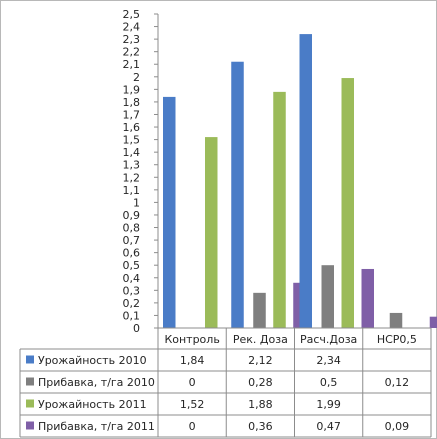 The width and height of the screenshot is (437, 439). What do you see at coordinates (132, 52) in the screenshot?
I see `y-tick-label: 2,2` at bounding box center [132, 52].